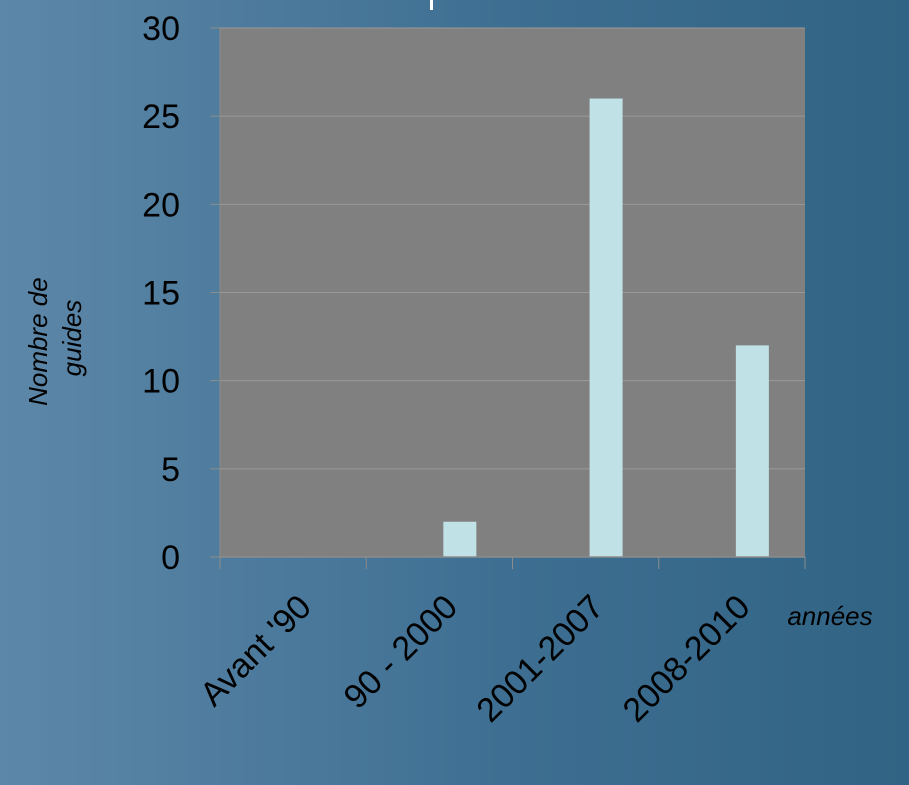 Image resolution: width=909 pixels, height=785 pixels. I want to click on y-axis-label-line-1: Nombre de, so click(38, 341).